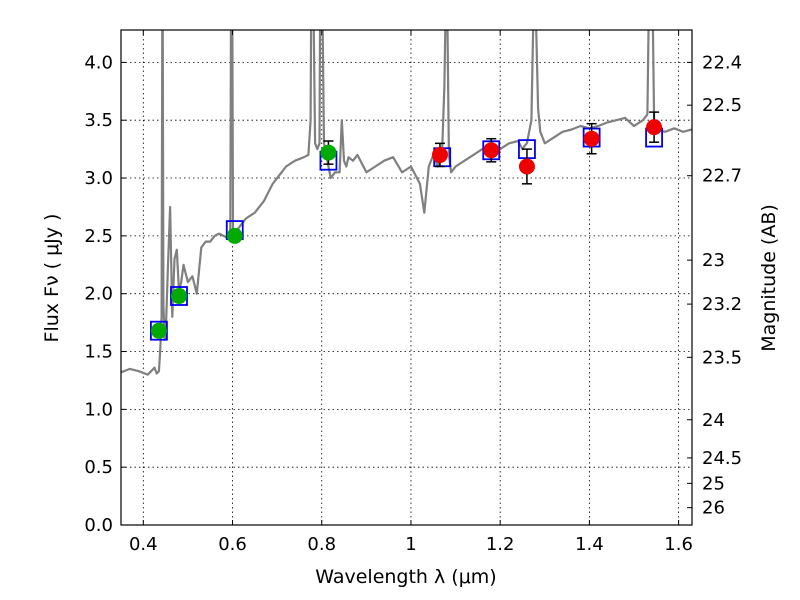 The width and height of the screenshot is (800, 600). Describe the element at coordinates (143, 544) in the screenshot. I see `x-tick-label: 0.4` at that location.